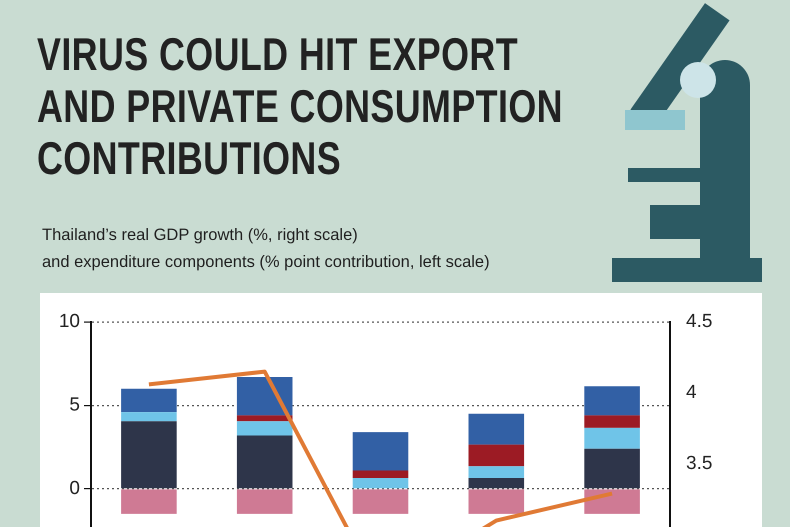 Image resolution: width=790 pixels, height=527 pixels. What do you see at coordinates (699, 463) in the screenshot?
I see `y2-tick-label: 3.5` at bounding box center [699, 463].